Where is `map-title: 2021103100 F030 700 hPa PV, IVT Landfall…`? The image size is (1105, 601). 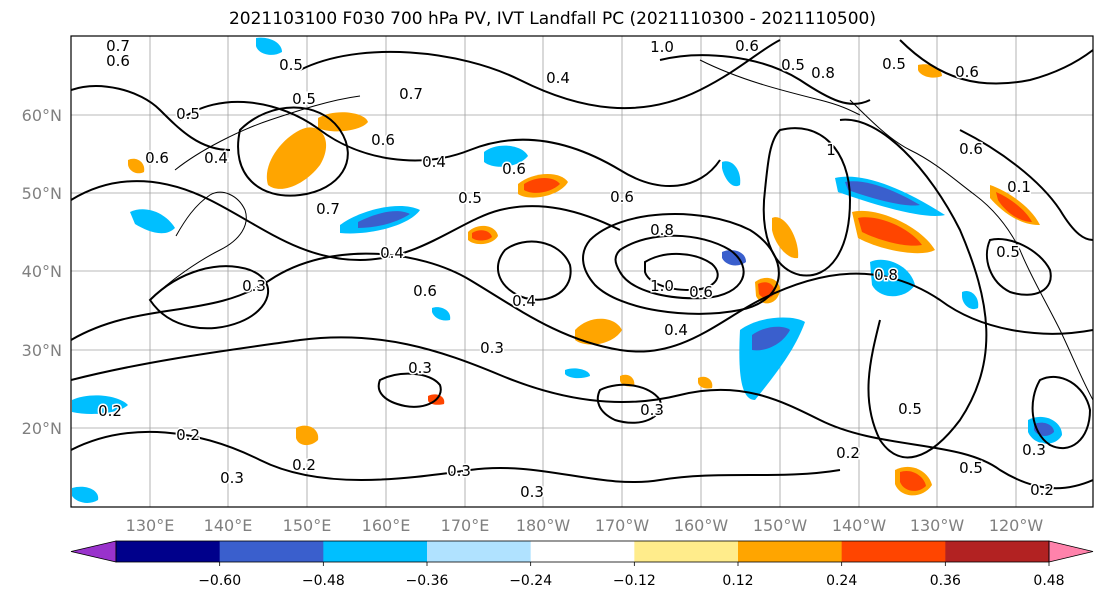 map-title: 2021103100 F030 700 hPa PV, IVT Landfall… is located at coordinates (552, 19).